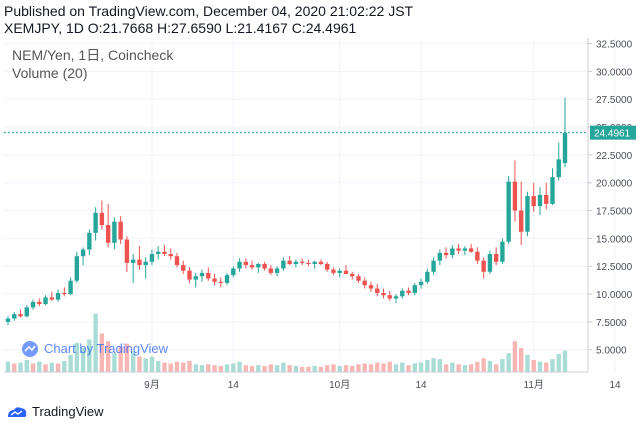 The image size is (640, 430). What do you see at coordinates (55, 411) in the screenshot?
I see `tradingview-logo: TradingView` at bounding box center [55, 411].